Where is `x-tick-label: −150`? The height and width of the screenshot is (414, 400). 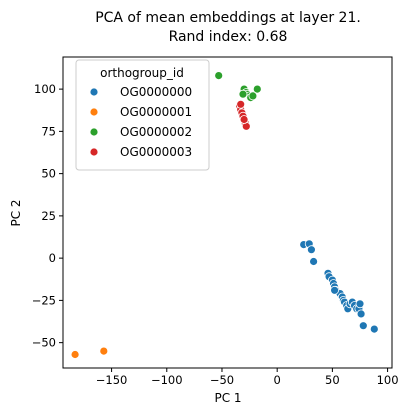
x-tick-label: −150 is located at coordinates (112, 380).